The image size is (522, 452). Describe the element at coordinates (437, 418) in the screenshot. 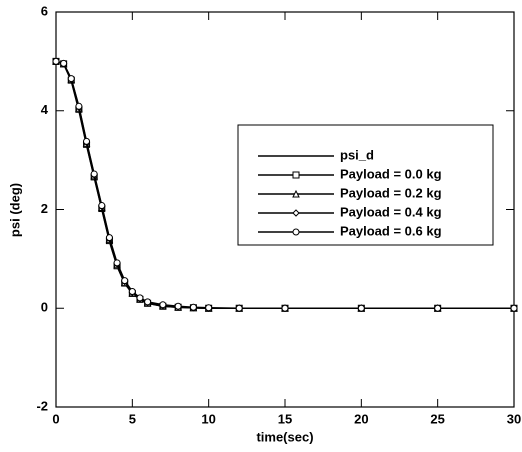

I see `x-tick-label: 25` at that location.